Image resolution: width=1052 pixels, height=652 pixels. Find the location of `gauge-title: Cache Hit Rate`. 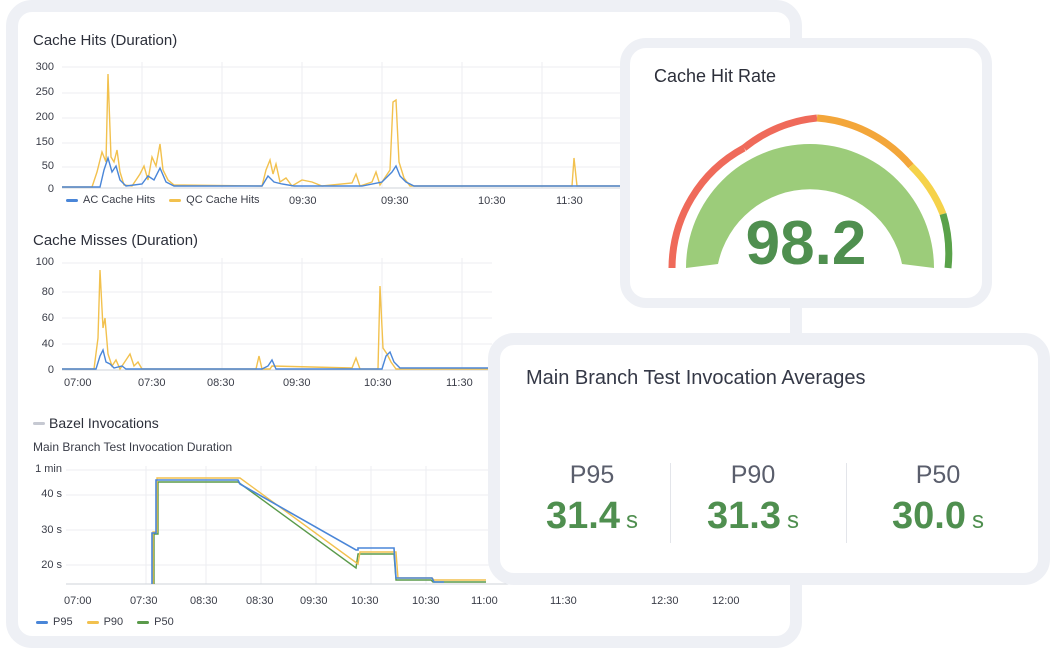

gauge-title: Cache Hit Rate is located at coordinates (715, 76).